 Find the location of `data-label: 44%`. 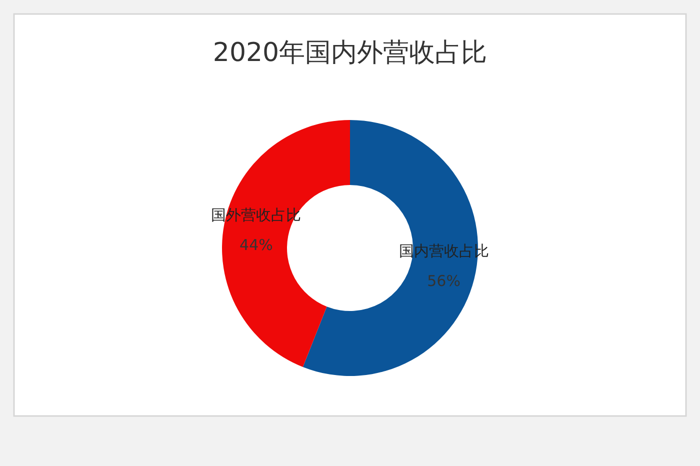

data-label: 44% is located at coordinates (256, 245).